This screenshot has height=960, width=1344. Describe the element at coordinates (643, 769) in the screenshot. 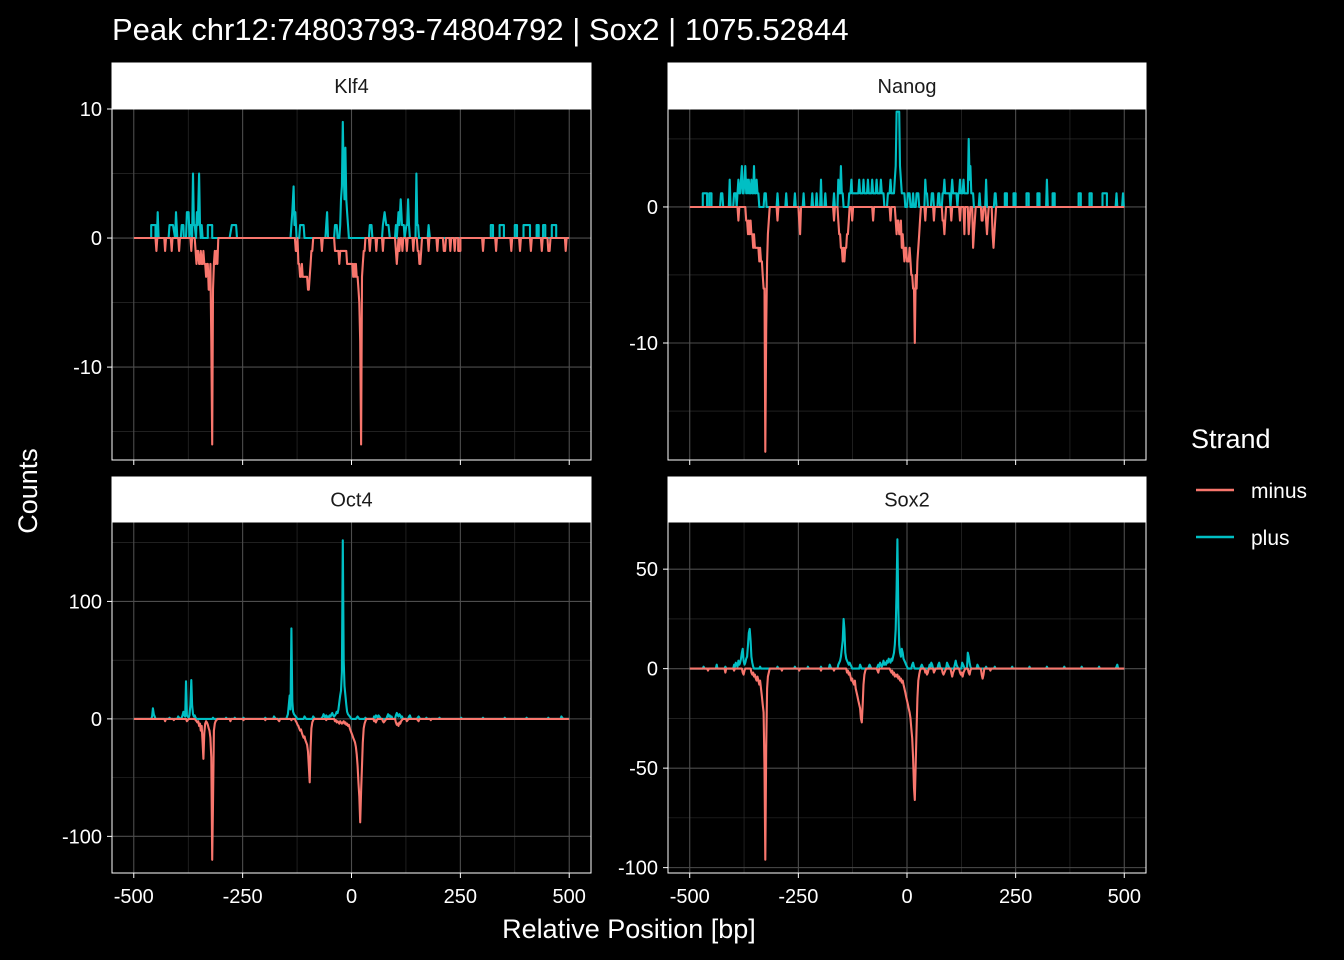

I see `y-tick-label: -50` at that location.